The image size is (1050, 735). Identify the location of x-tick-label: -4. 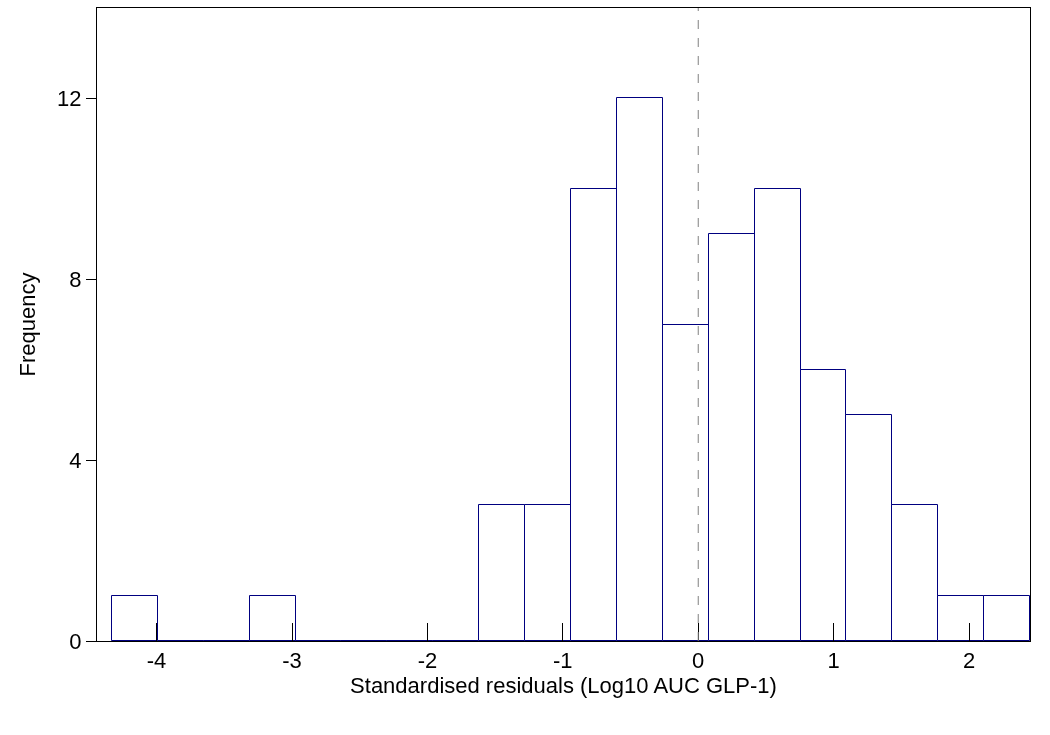
(156, 661).